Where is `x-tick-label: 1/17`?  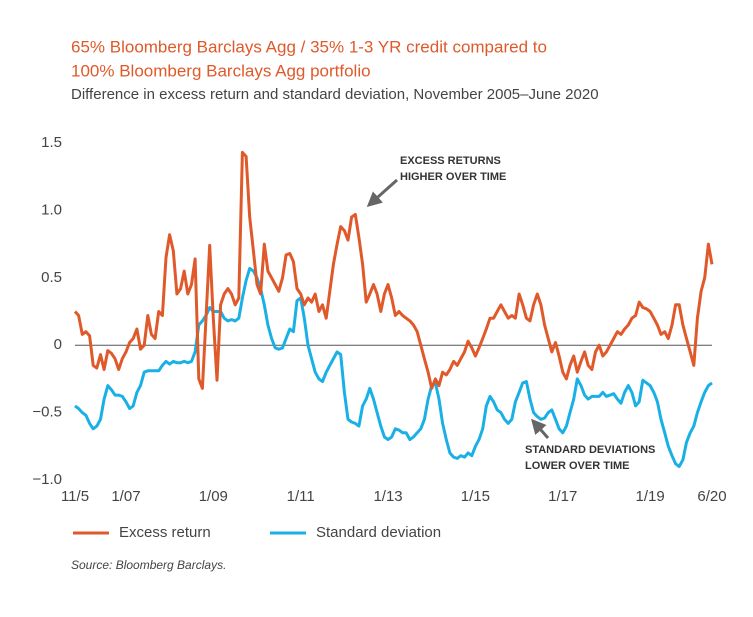
x-tick-label: 1/17 is located at coordinates (562, 496).